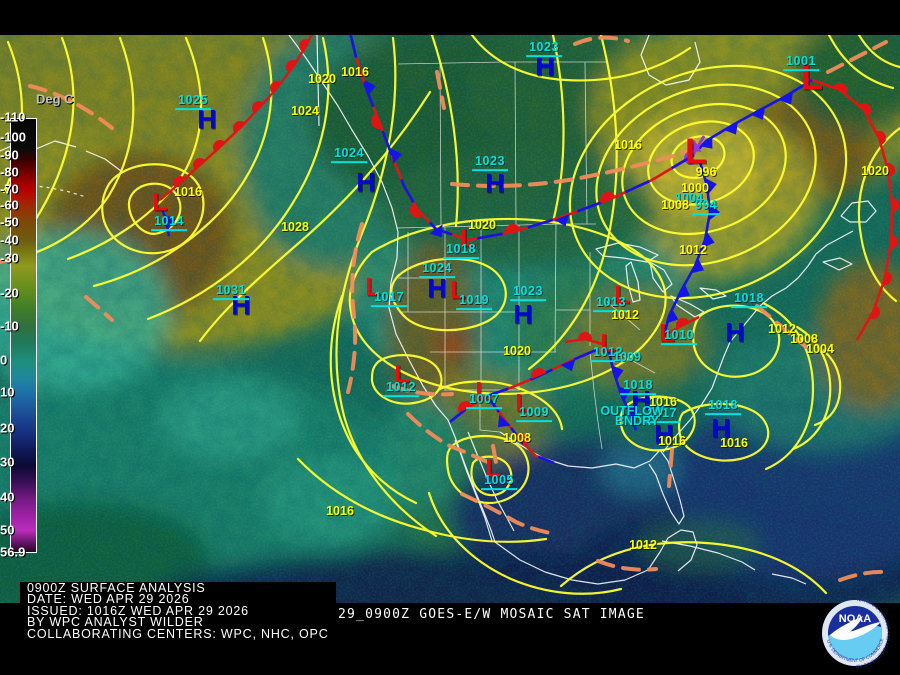 The width and height of the screenshot is (900, 675). I want to click on bottom-black-bar, so click(450, 639).